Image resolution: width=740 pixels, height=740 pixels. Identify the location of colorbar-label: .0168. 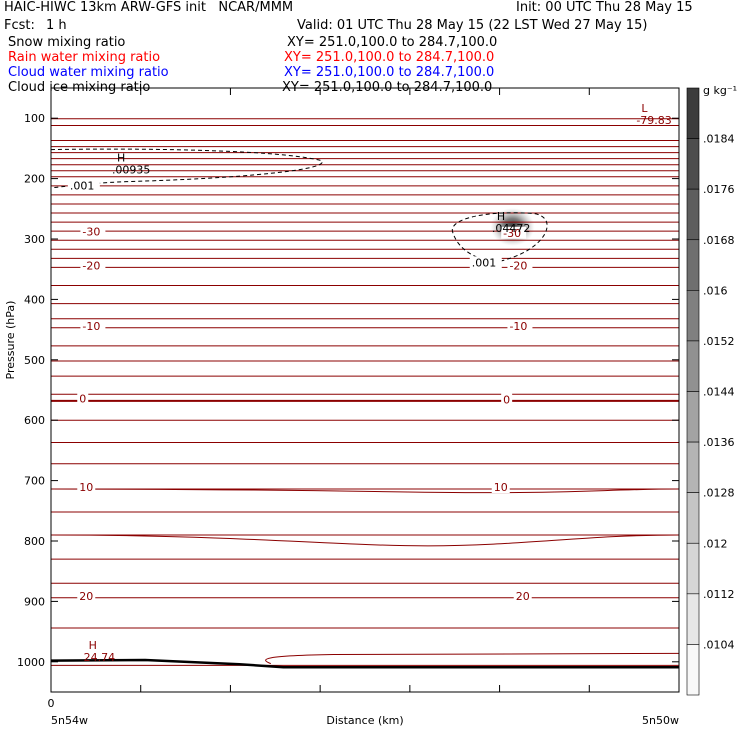
(719, 240).